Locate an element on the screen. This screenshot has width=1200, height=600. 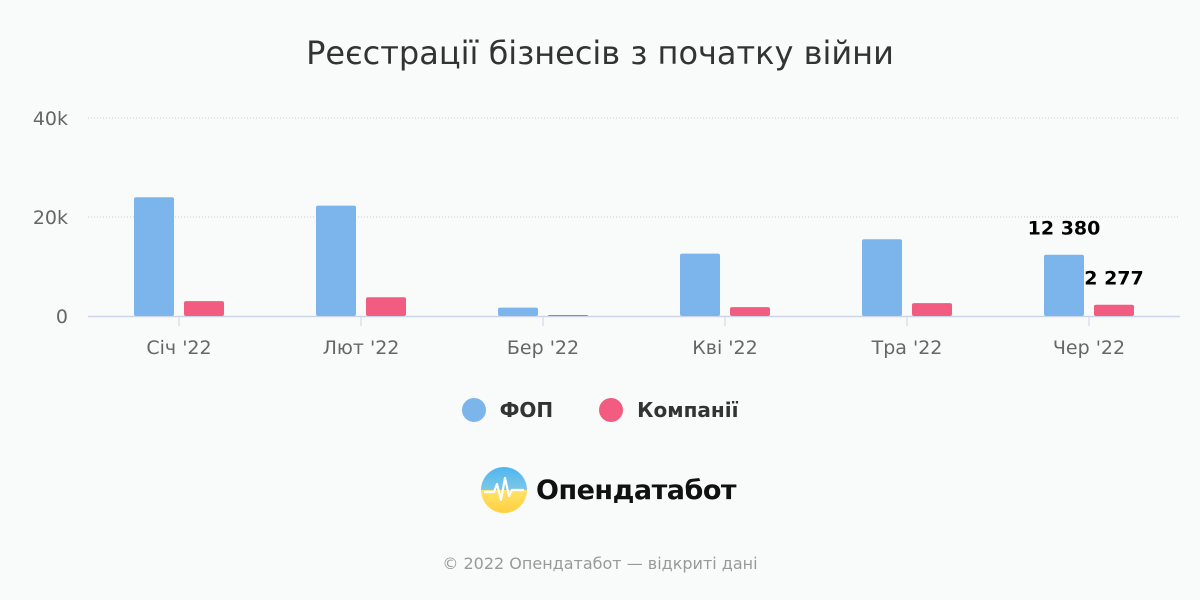
y-tick-label: 40k is located at coordinates (50, 119).